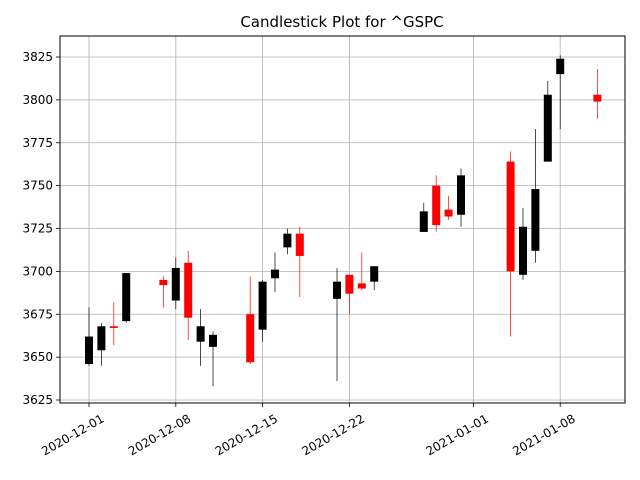 This screenshot has height=480, width=640. I want to click on y-tick-label: 3725, so click(37, 229).